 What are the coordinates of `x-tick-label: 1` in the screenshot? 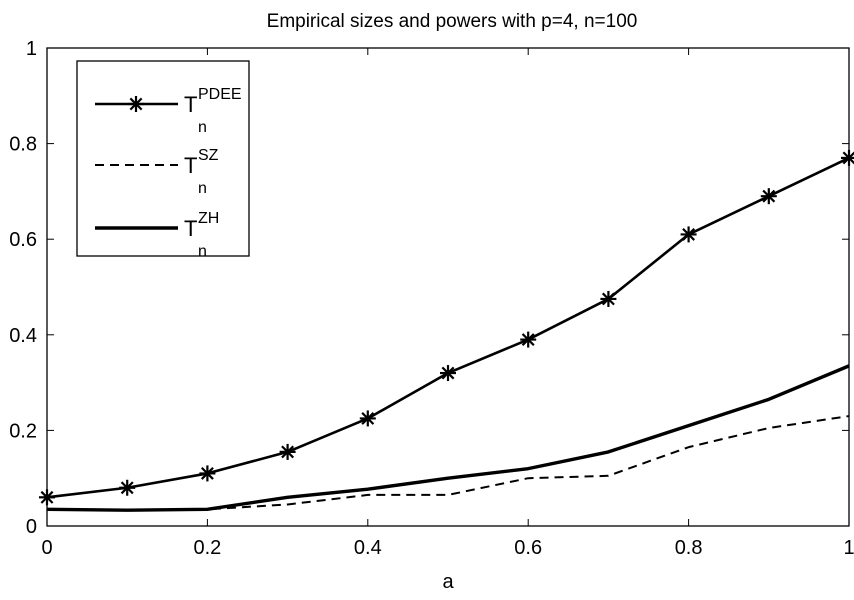 It's located at (848, 548).